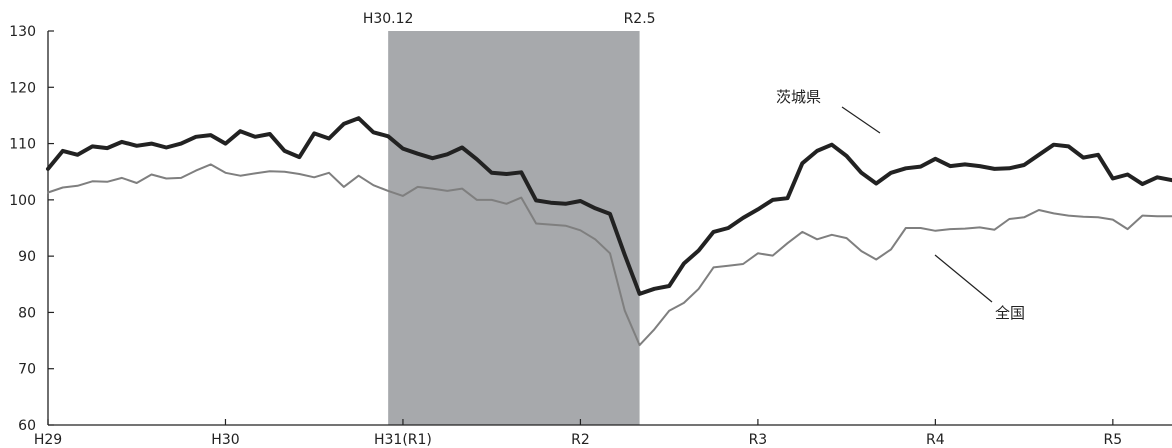 The image size is (1172, 448). What do you see at coordinates (388, 19) in the screenshot?
I see `shaded-region-start-label: H30.12` at bounding box center [388, 19].